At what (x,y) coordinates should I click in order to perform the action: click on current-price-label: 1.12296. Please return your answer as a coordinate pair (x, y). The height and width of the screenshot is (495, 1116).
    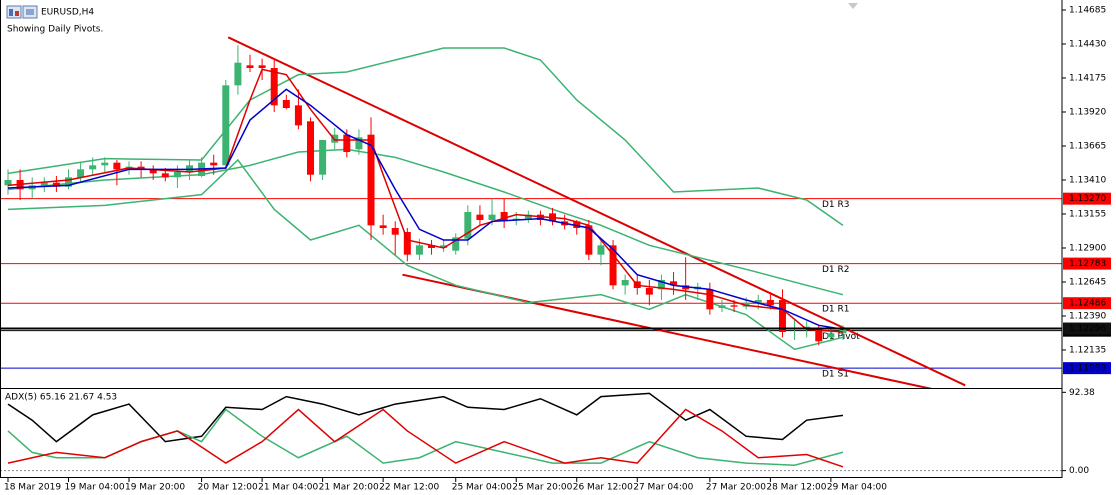
    Looking at the image, I should click on (1087, 329).